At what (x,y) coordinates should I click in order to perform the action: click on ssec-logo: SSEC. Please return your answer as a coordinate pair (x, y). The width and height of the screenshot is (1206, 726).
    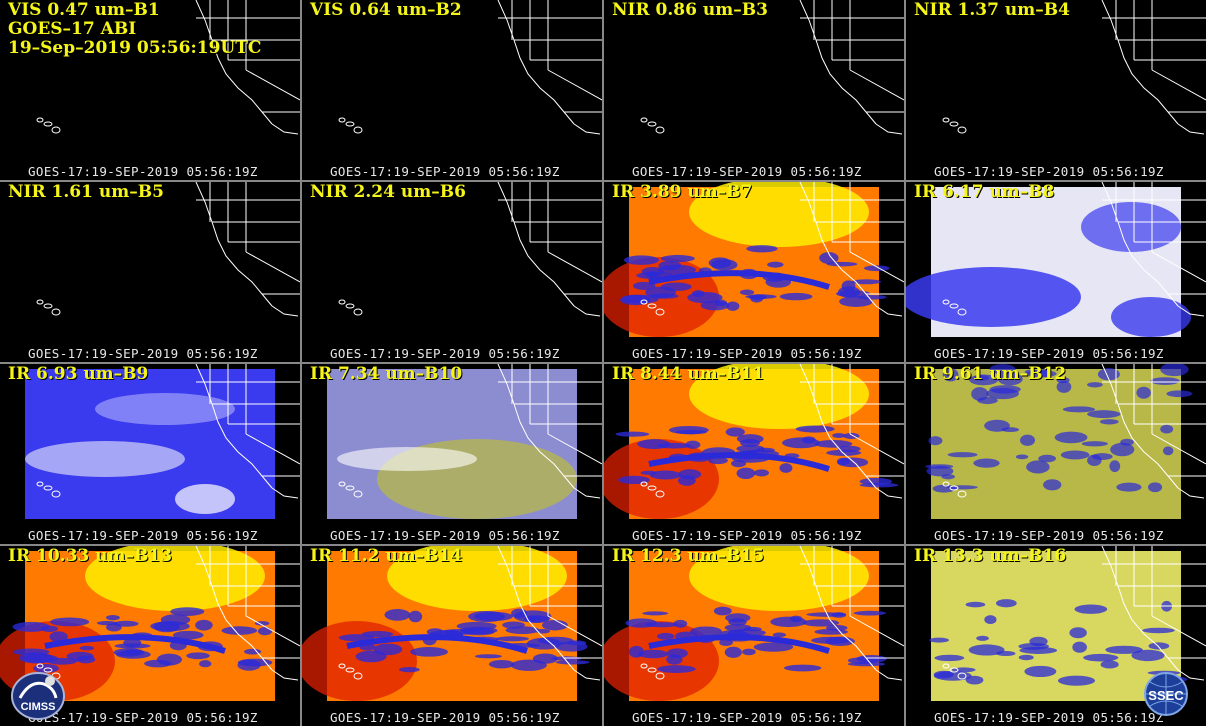
    Looking at the image, I should click on (1166, 695).